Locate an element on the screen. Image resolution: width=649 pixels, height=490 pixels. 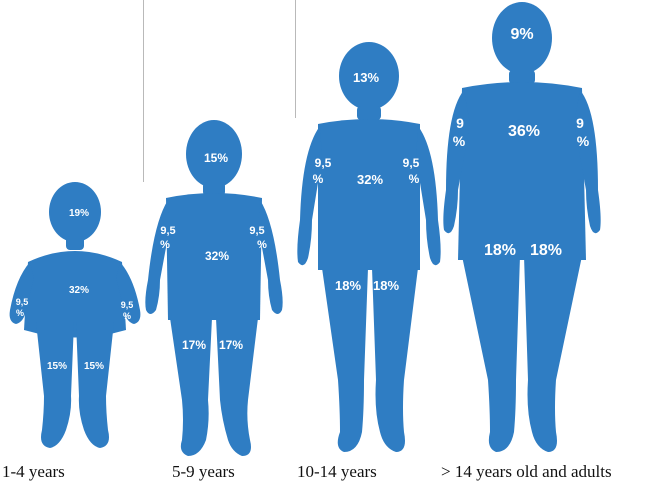
figure-adult-head-label: 9% is located at coordinates (521, 34).